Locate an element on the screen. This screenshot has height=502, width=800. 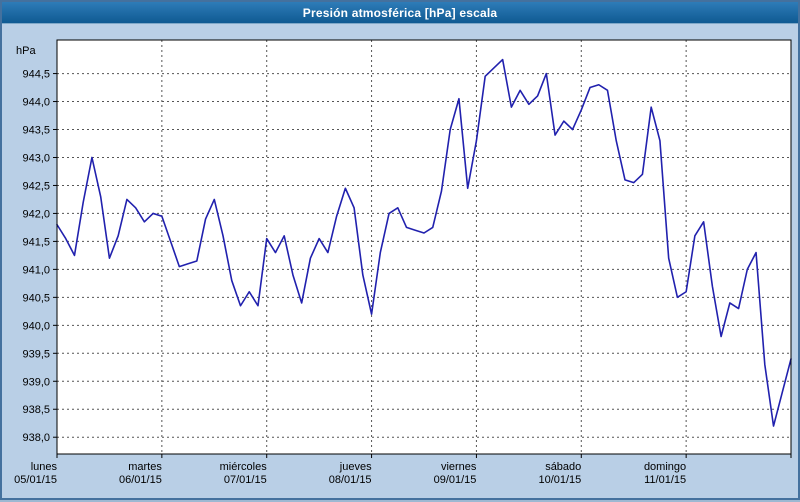
svg-text: 11/01/15 is located at coordinates (665, 480).